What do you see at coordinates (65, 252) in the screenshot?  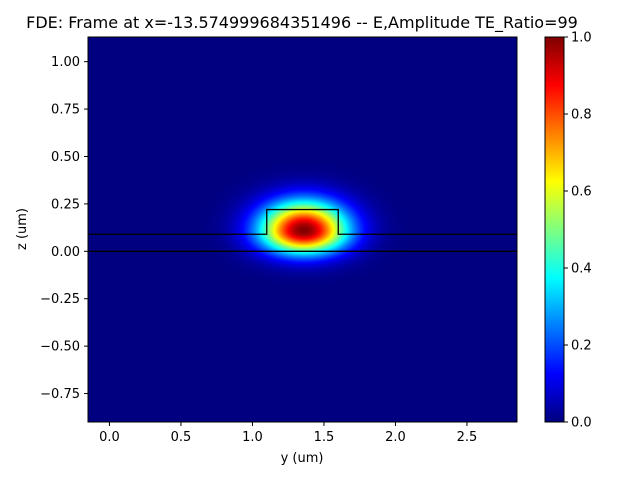 I see `y-tick-label: 0.00` at bounding box center [65, 252].